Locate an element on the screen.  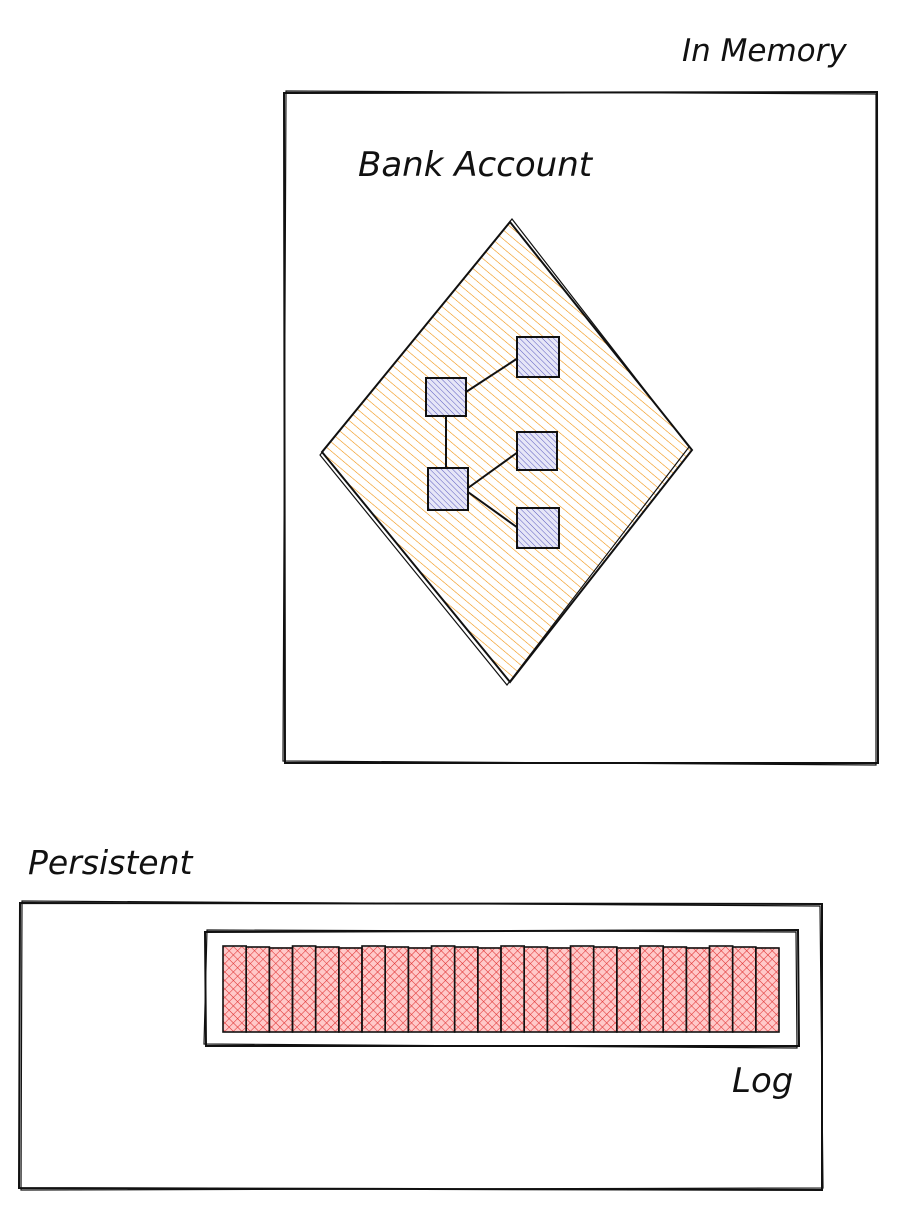
log-label: Log is located at coordinates (763, 1081).